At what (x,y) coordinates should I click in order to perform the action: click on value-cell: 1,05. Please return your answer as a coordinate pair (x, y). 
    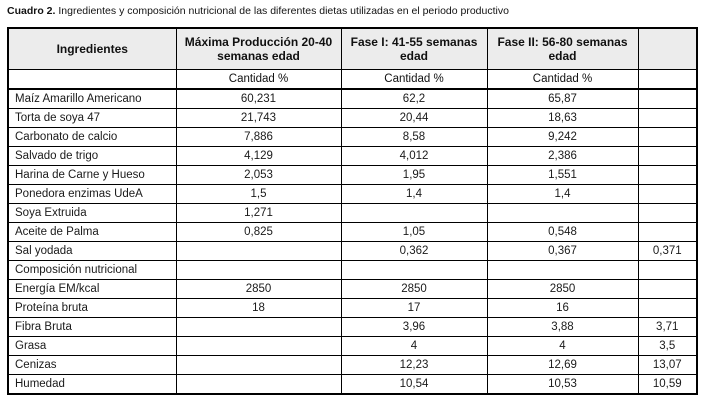
    Looking at the image, I should click on (414, 232).